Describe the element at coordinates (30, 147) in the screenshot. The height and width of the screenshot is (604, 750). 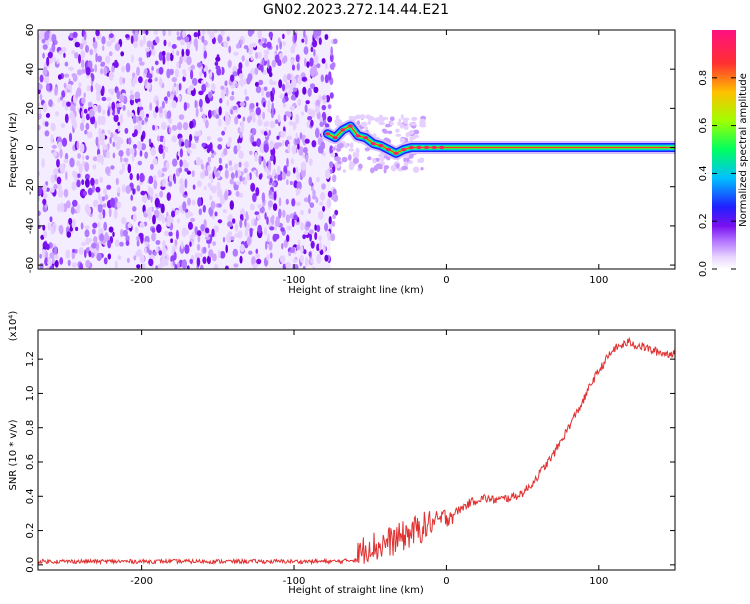
I see `y-tick-label: 0` at that location.